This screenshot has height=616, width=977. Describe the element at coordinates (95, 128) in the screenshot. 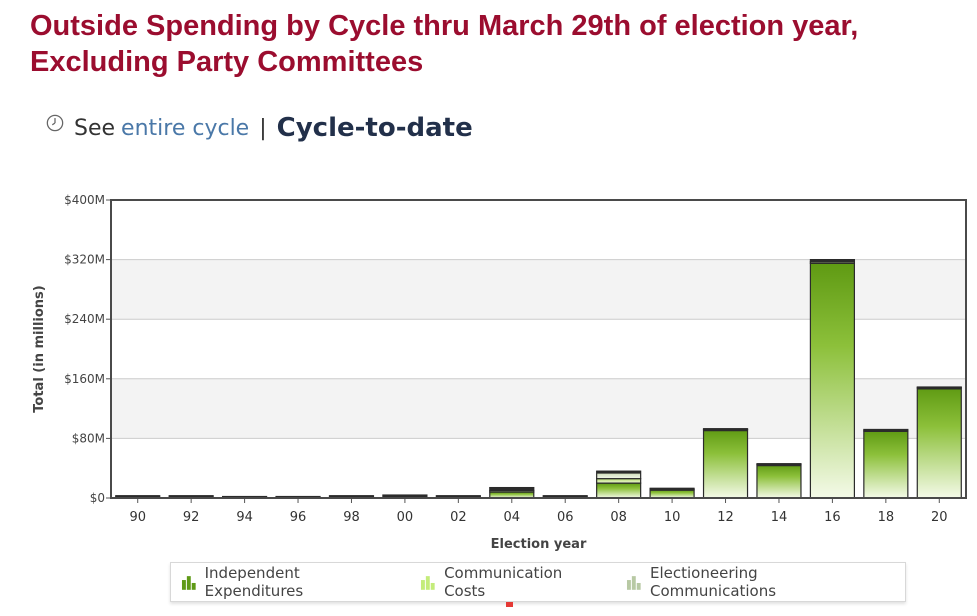

I see `see-label: See` at that location.